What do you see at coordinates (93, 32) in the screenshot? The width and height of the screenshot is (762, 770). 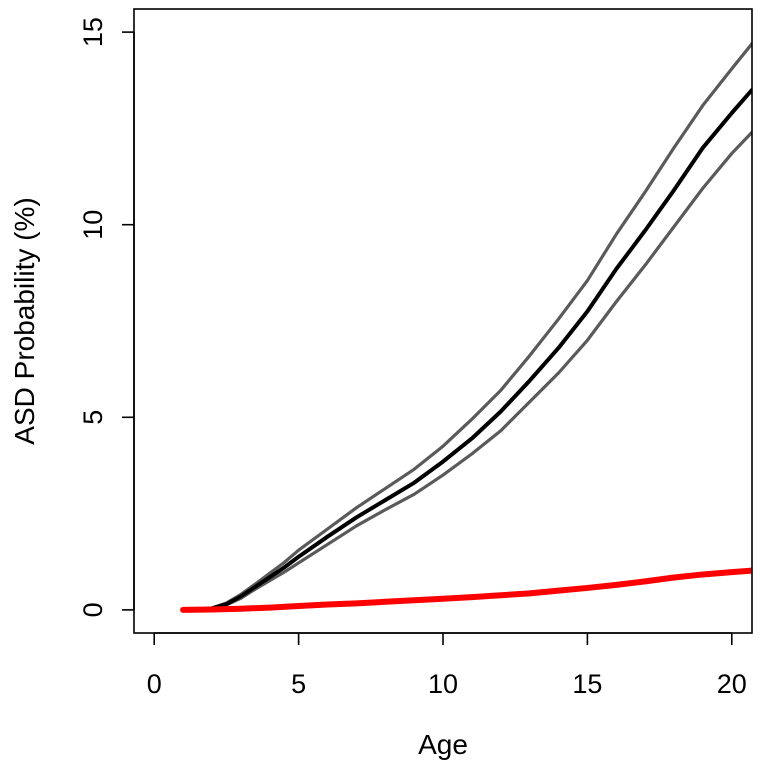 I see `y-tick-label: 15` at bounding box center [93, 32].